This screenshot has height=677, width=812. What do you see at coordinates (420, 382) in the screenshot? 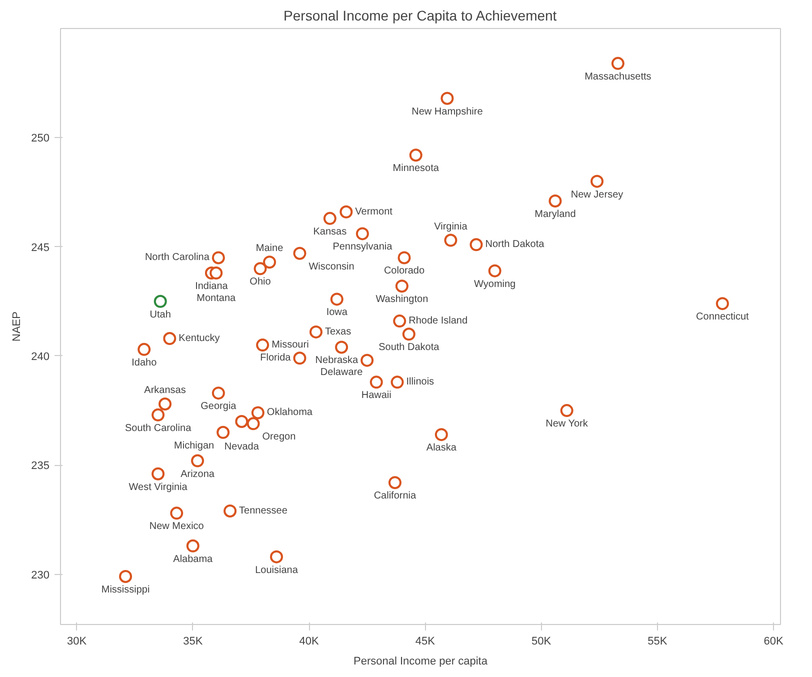
I see `annotation: Illinois` at bounding box center [420, 382].